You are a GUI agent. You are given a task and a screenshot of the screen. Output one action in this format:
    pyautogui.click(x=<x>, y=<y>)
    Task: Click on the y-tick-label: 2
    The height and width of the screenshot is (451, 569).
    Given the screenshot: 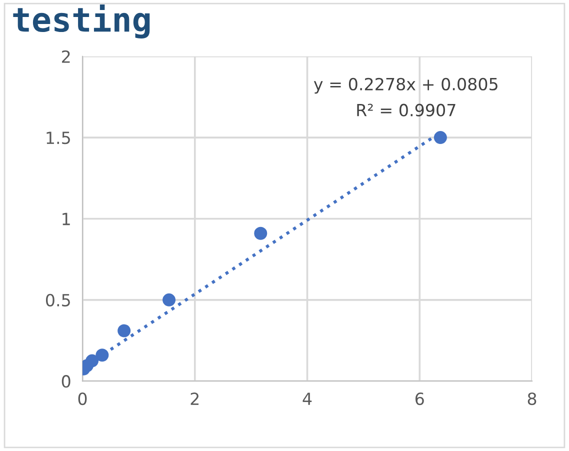 What is the action you would take?
    pyautogui.click(x=66, y=56)
    